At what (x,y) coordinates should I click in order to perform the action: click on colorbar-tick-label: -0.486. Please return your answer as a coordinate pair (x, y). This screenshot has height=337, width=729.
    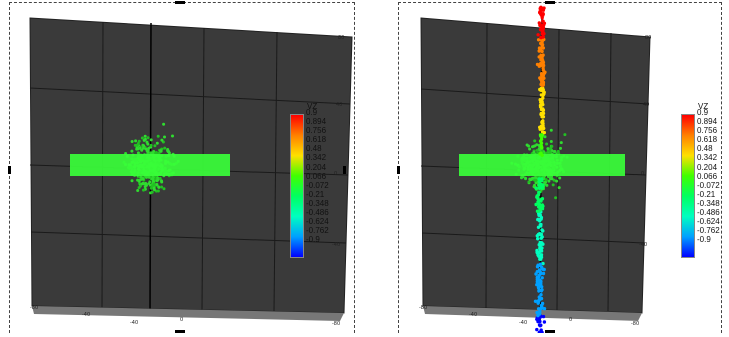
    Looking at the image, I should click on (708, 213).